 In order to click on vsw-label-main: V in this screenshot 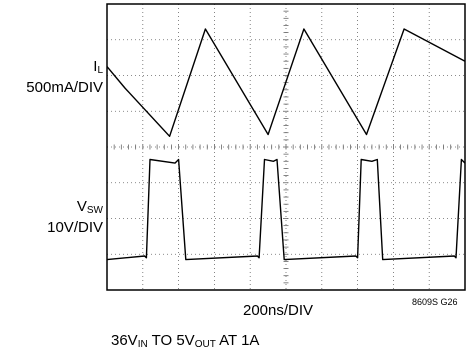, I will do `click(81, 206)`.